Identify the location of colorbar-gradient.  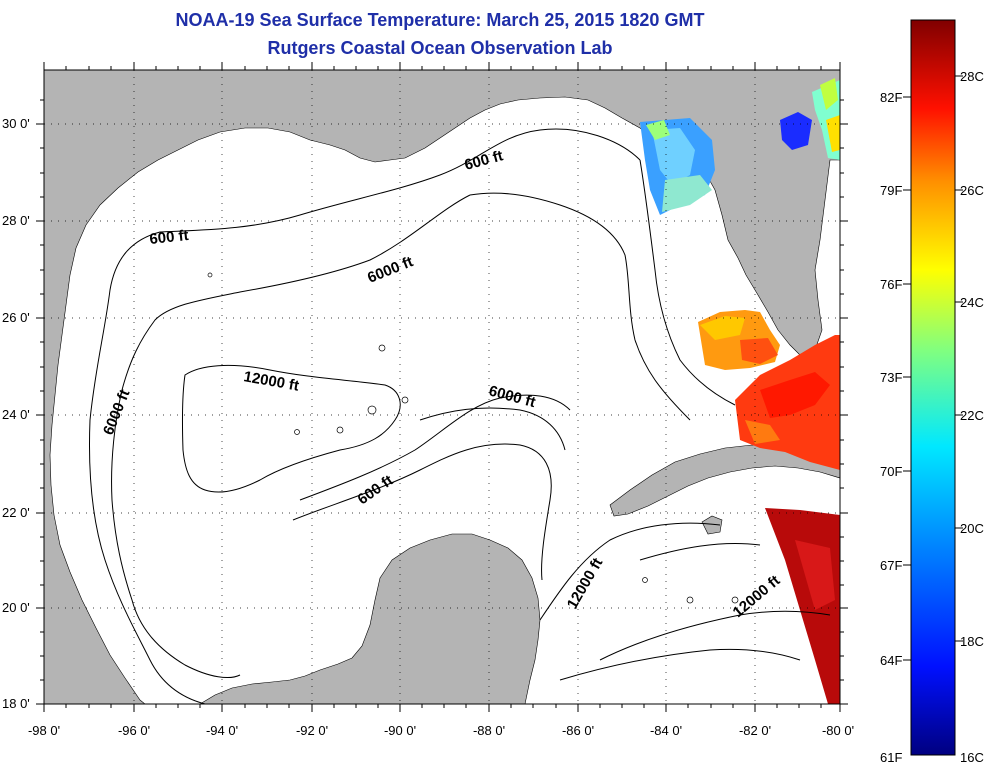
(933, 387).